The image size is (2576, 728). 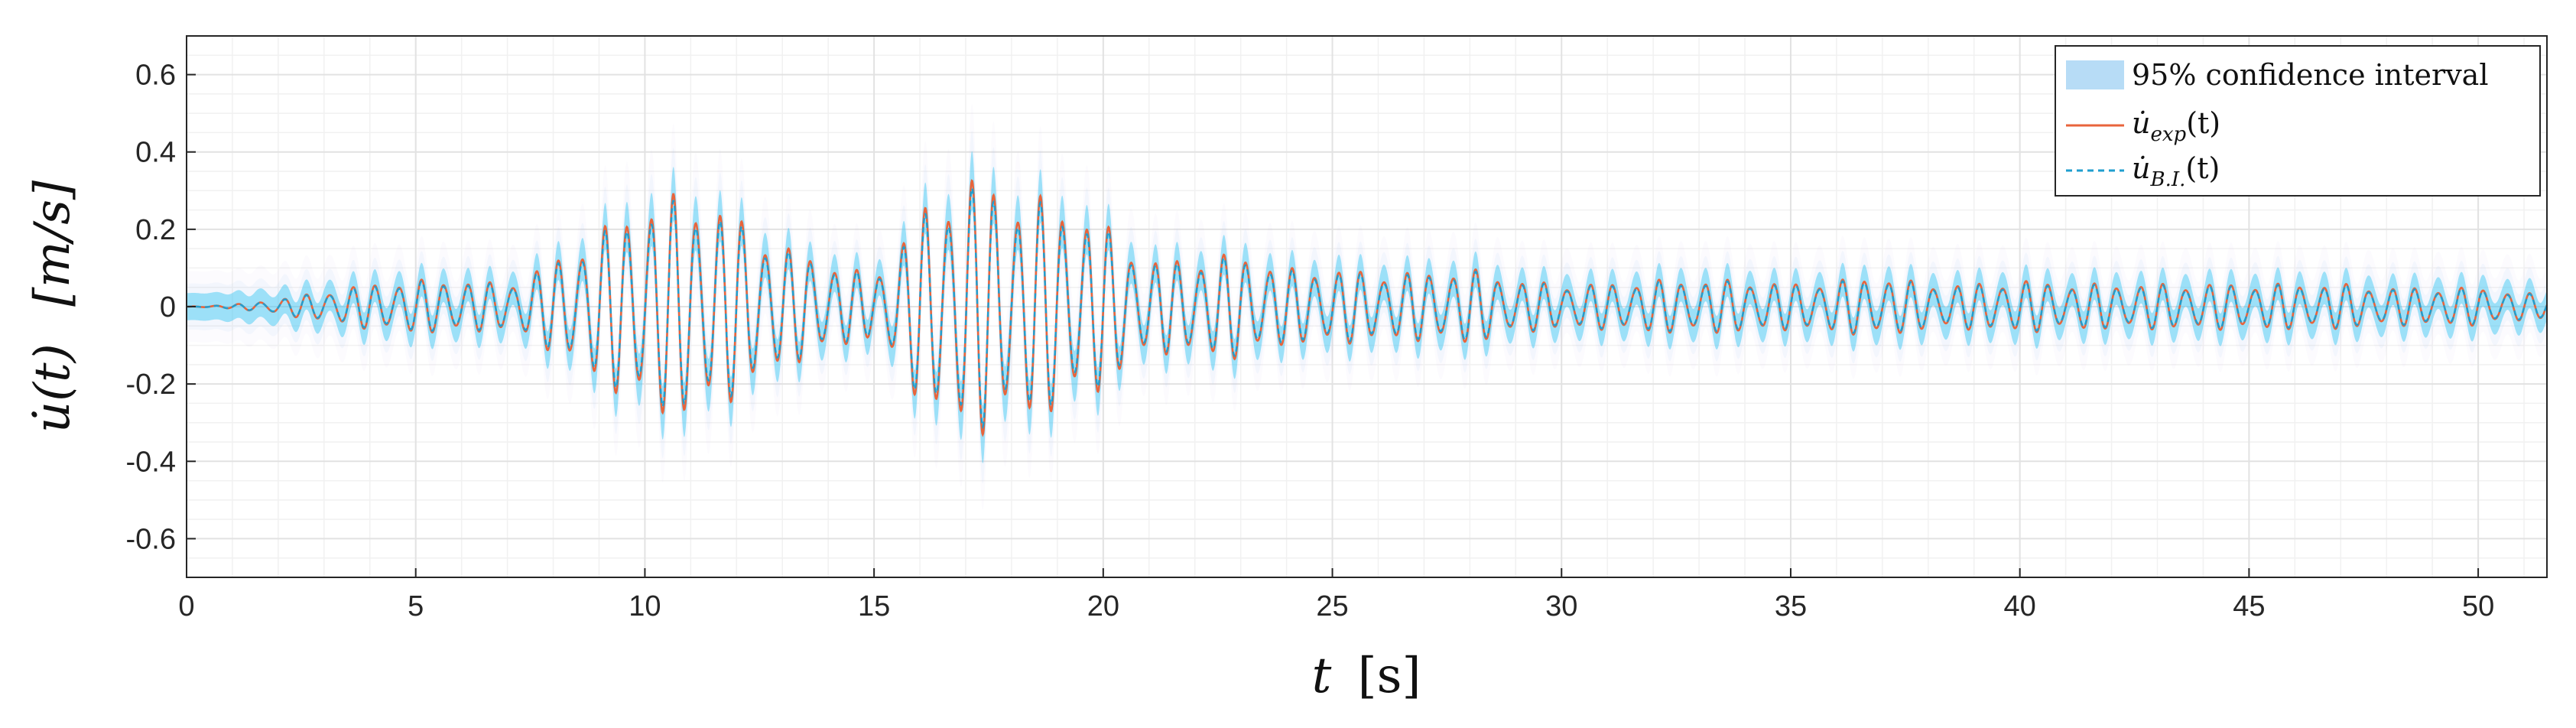 I want to click on y-axis-ticks: -0.6 -0.4 -0.2 0 0.2 0.4 0.6, so click(x=161, y=307).